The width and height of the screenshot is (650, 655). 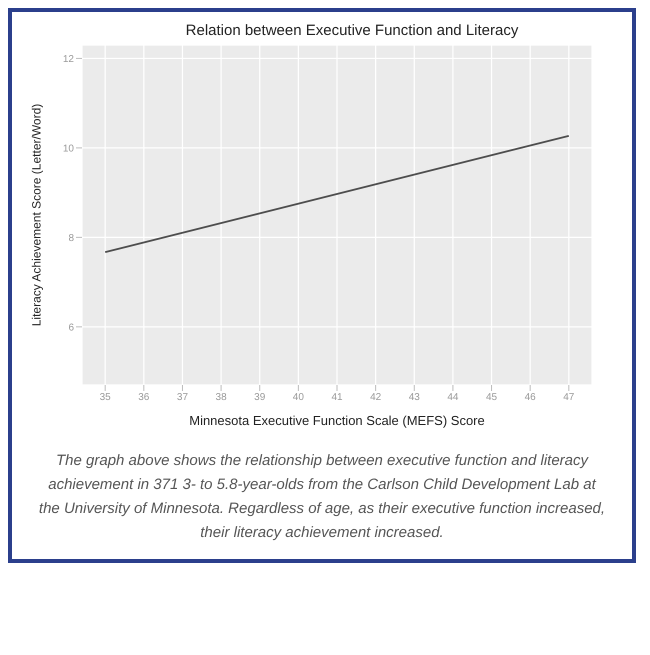 I want to click on y-tick-label: 6, so click(x=71, y=328).